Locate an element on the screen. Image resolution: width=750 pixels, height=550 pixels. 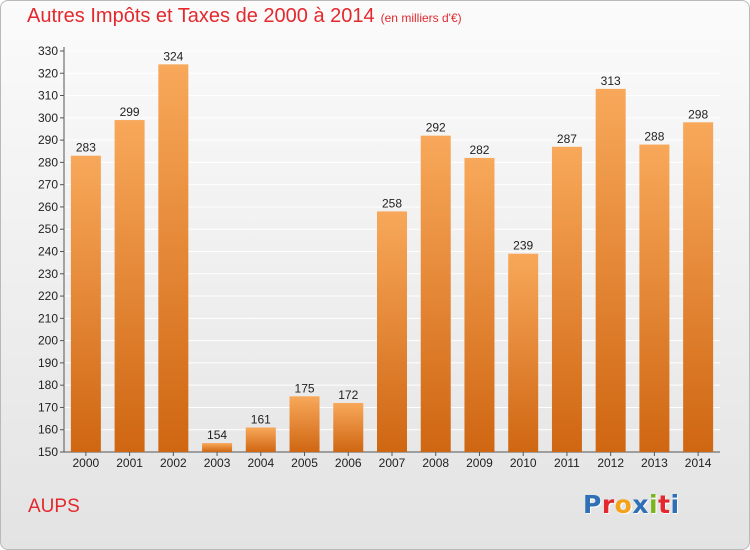
x-tick-label: 2013 is located at coordinates (654, 463).